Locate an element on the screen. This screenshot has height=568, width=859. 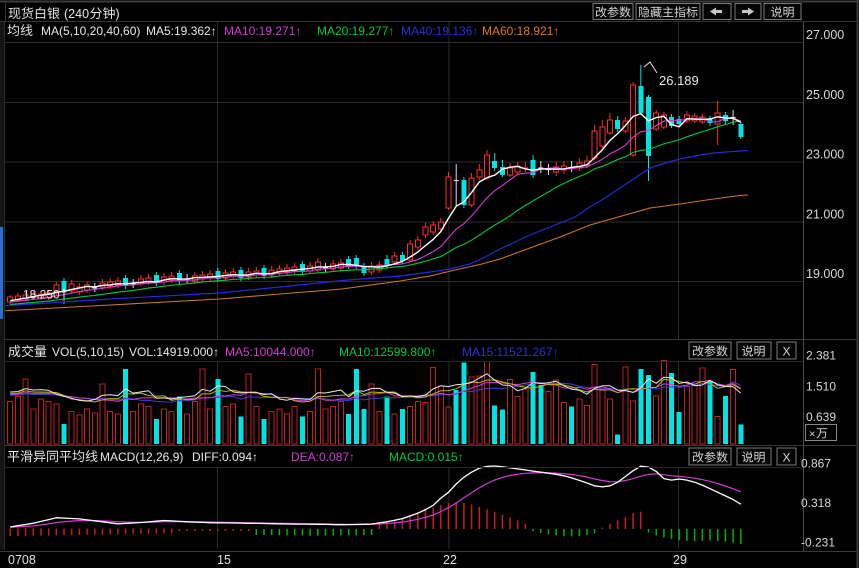
svg-text: MACD:0.015↑ is located at coordinates (426, 457).